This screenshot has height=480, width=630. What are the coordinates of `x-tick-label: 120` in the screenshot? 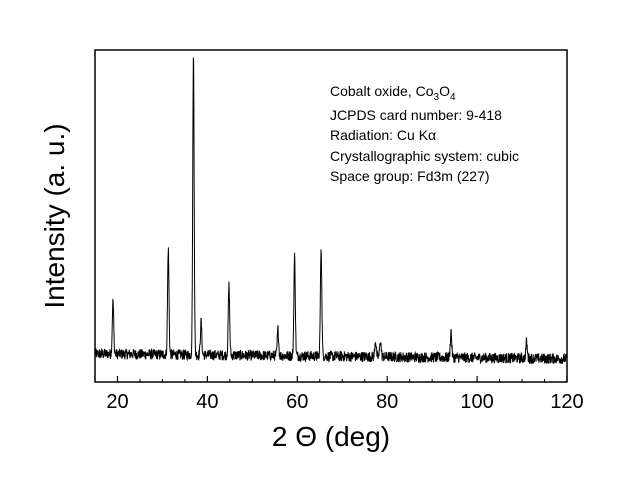 It's located at (566, 402).